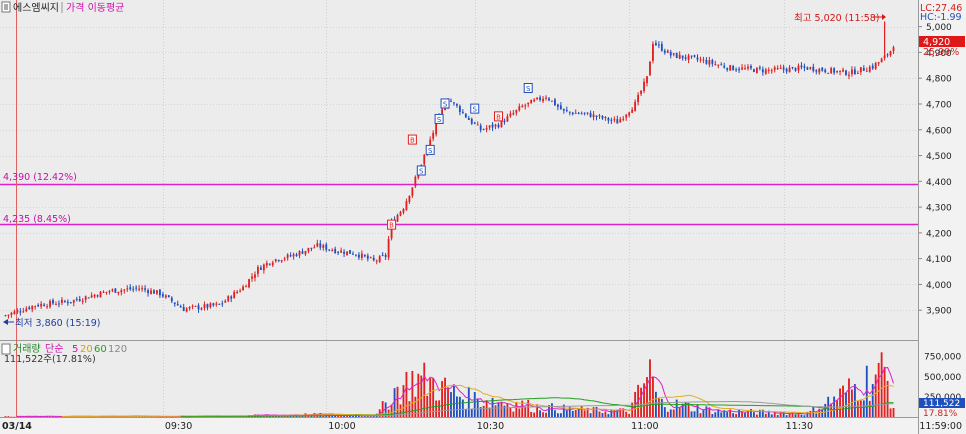 This screenshot has height=434, width=966. I want to click on x-tick-label: 10:00, so click(341, 426).